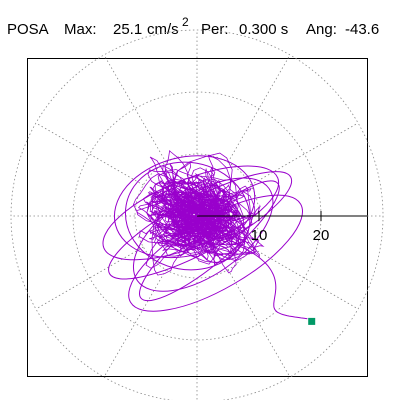 The image size is (400, 400). What do you see at coordinates (185, 22) in the screenshot?
I see `max-unit-exponent: 2` at bounding box center [185, 22].